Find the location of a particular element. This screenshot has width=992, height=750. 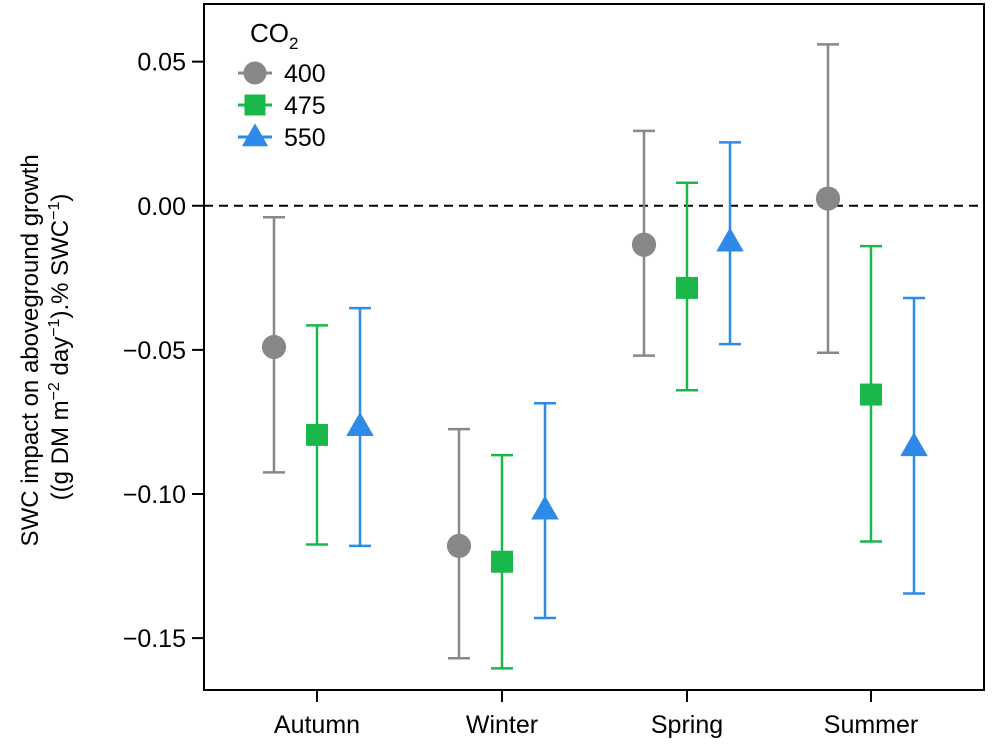

legend-marker-square is located at coordinates (255, 105).